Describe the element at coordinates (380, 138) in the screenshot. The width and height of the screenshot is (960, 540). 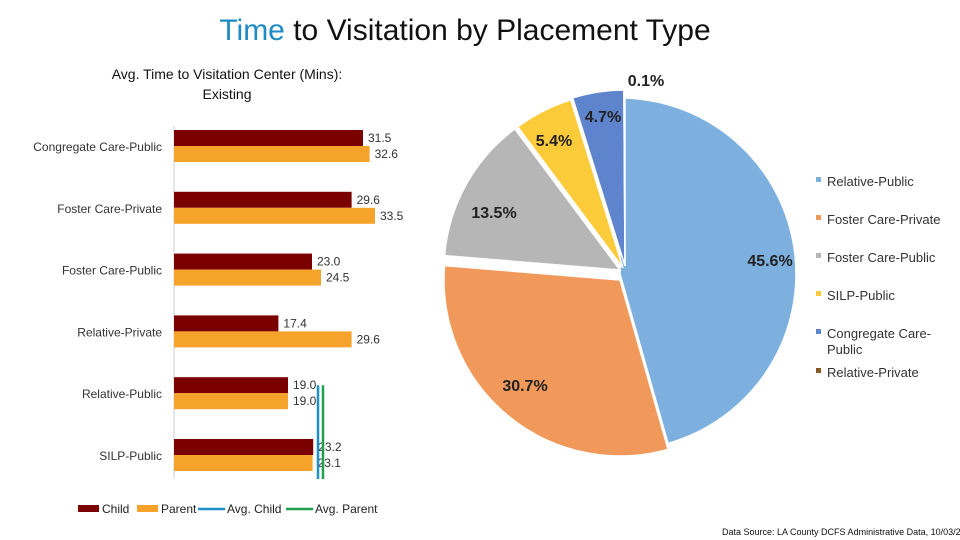
I see `bar-value-label: 31.5` at that location.